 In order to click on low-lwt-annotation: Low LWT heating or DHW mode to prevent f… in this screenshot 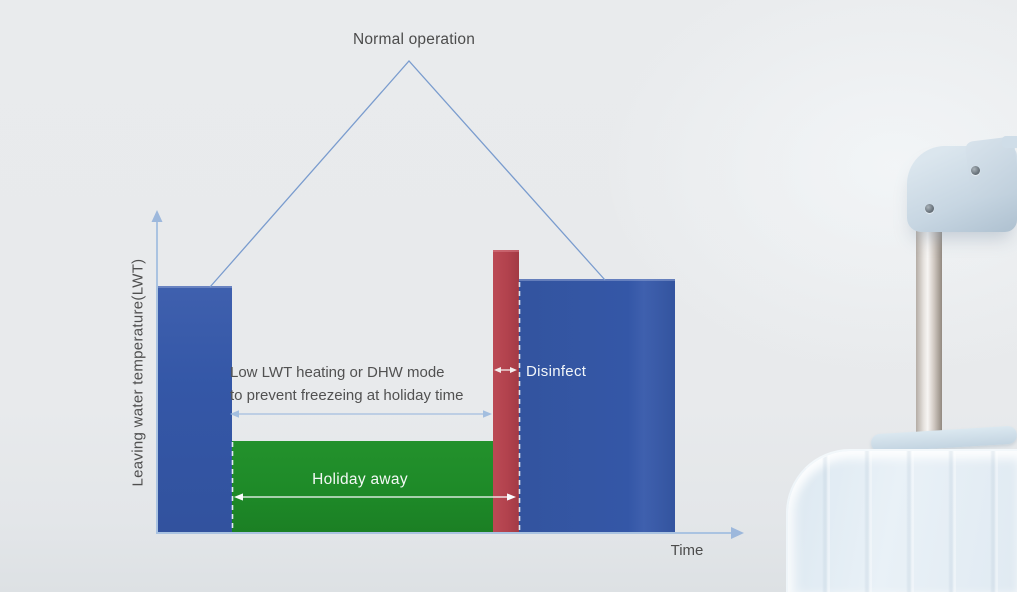, I will do `click(375, 384)`.